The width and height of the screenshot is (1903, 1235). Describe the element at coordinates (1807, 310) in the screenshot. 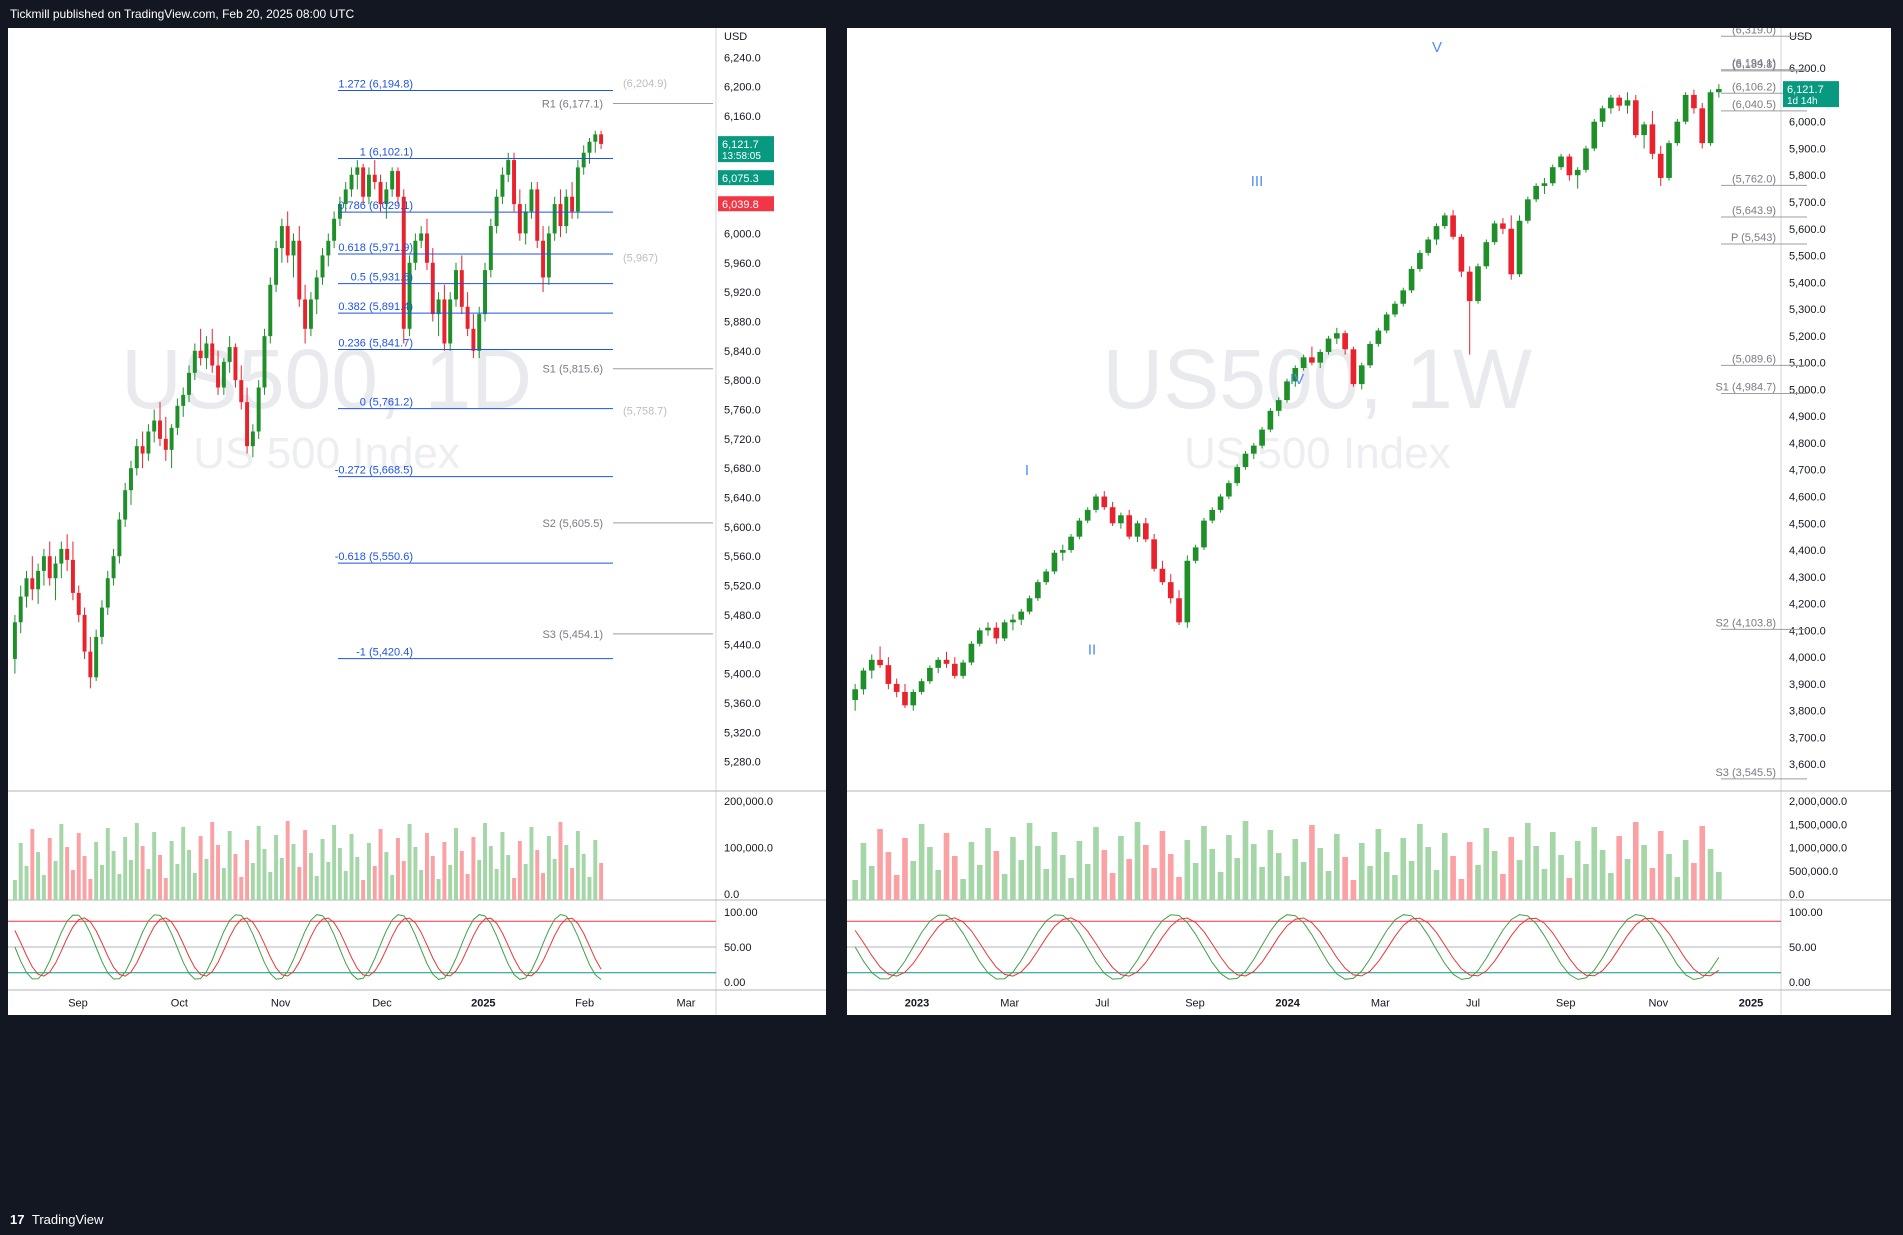

I see `price-tick-label: 5,300.0` at that location.